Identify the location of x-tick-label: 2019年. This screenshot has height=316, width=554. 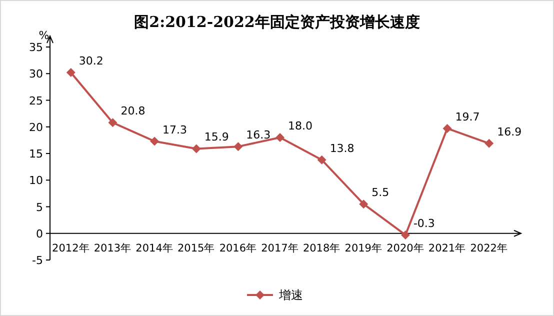
(363, 248).